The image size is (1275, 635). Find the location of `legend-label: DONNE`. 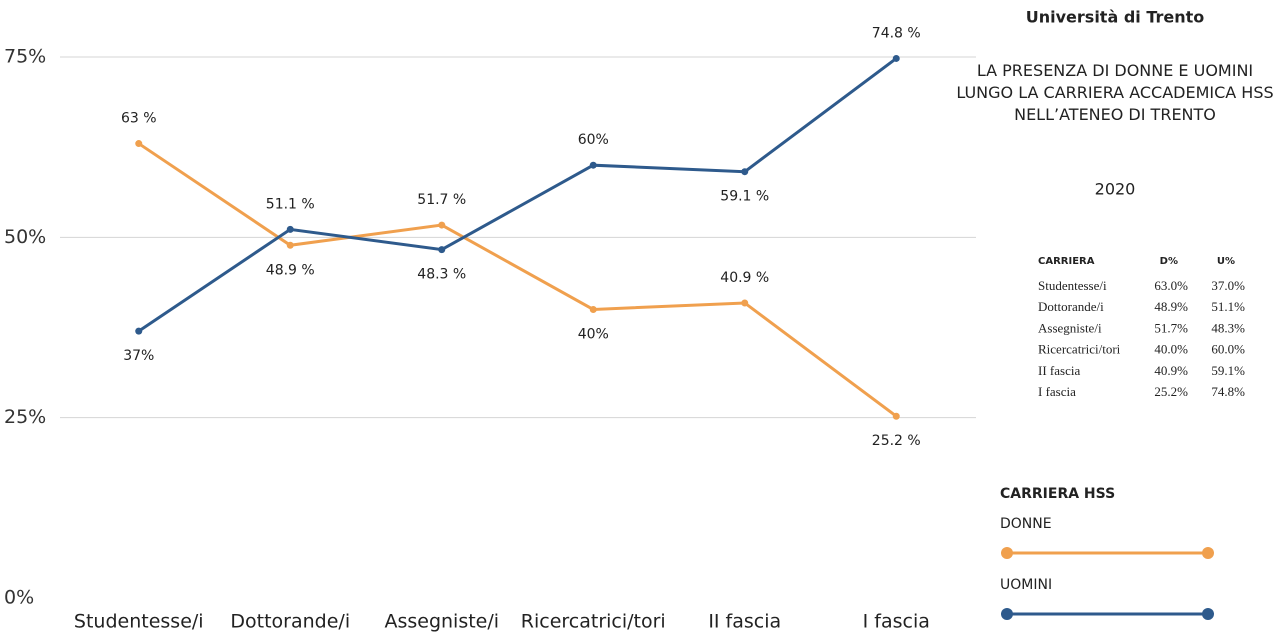

legend-label: DONNE is located at coordinates (1026, 524).